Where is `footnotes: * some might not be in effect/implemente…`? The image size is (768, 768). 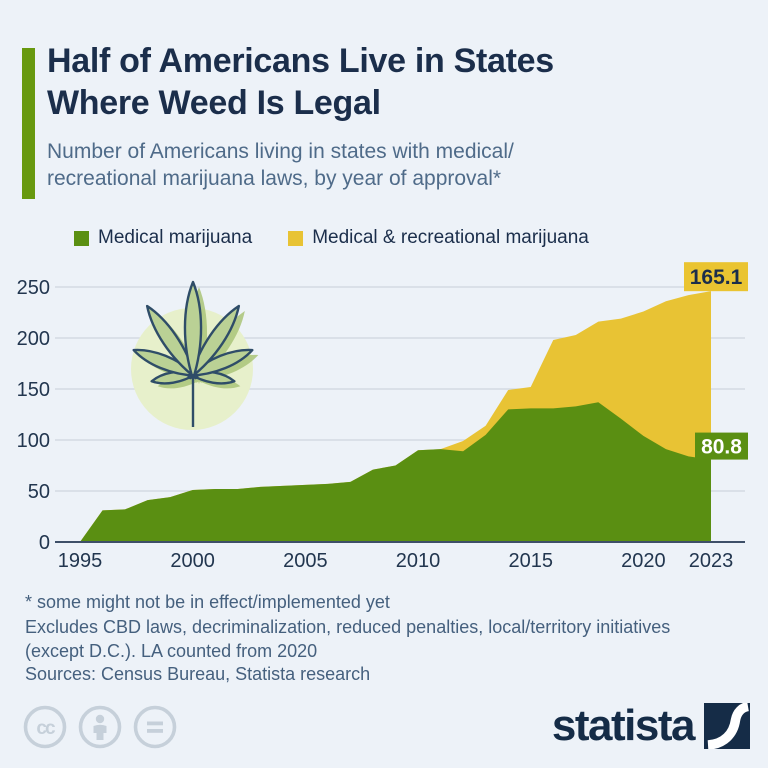
footnotes: * some might not be in effect/implemente… is located at coordinates (347, 627).